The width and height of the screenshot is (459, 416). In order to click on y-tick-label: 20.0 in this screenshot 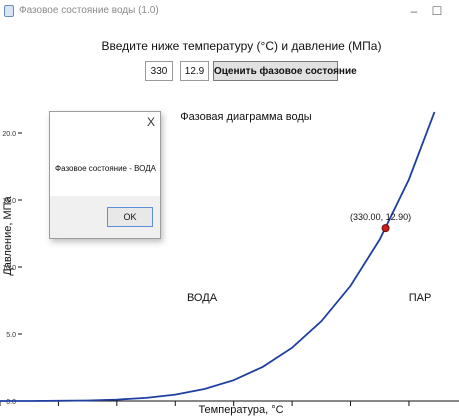, I will do `click(9, 134)`.